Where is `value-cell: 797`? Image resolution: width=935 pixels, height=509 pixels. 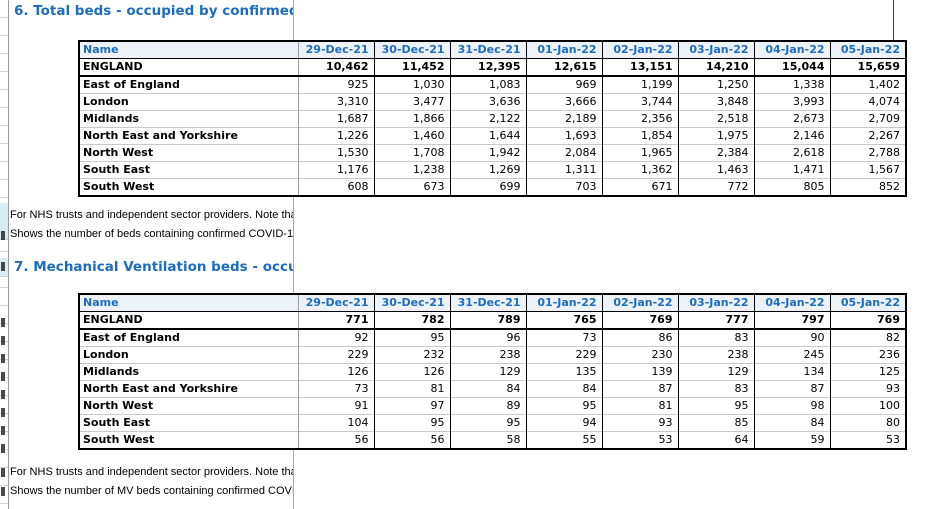 value-cell: 797 is located at coordinates (791, 320).